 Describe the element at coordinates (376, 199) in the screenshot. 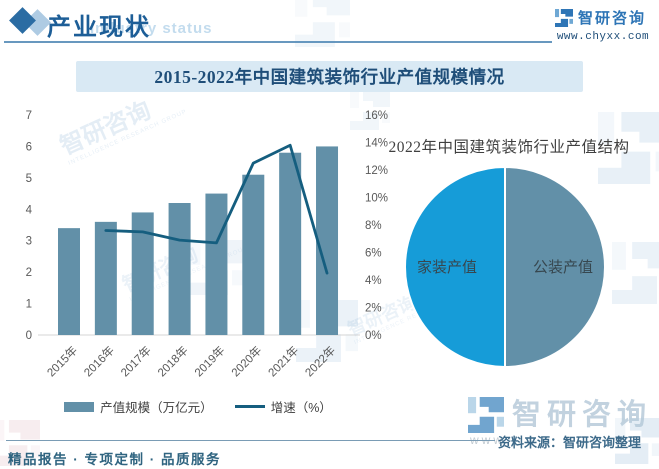

I see `right-axis-tick: 10%` at that location.